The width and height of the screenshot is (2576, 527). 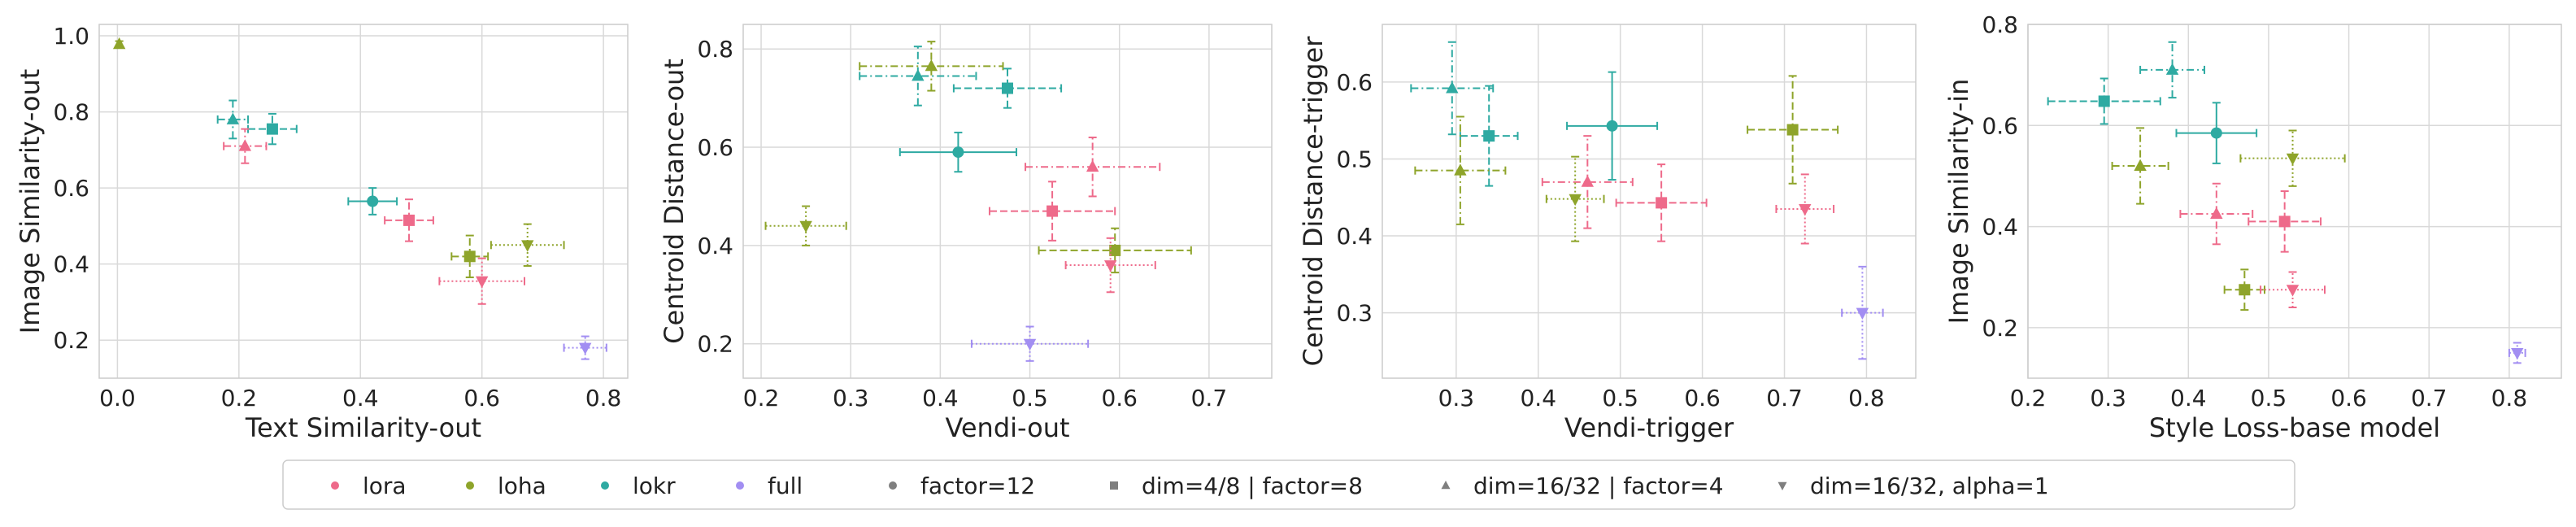 I want to click on y-axis-label: Centroid Distance-trigger, so click(x=1314, y=201).